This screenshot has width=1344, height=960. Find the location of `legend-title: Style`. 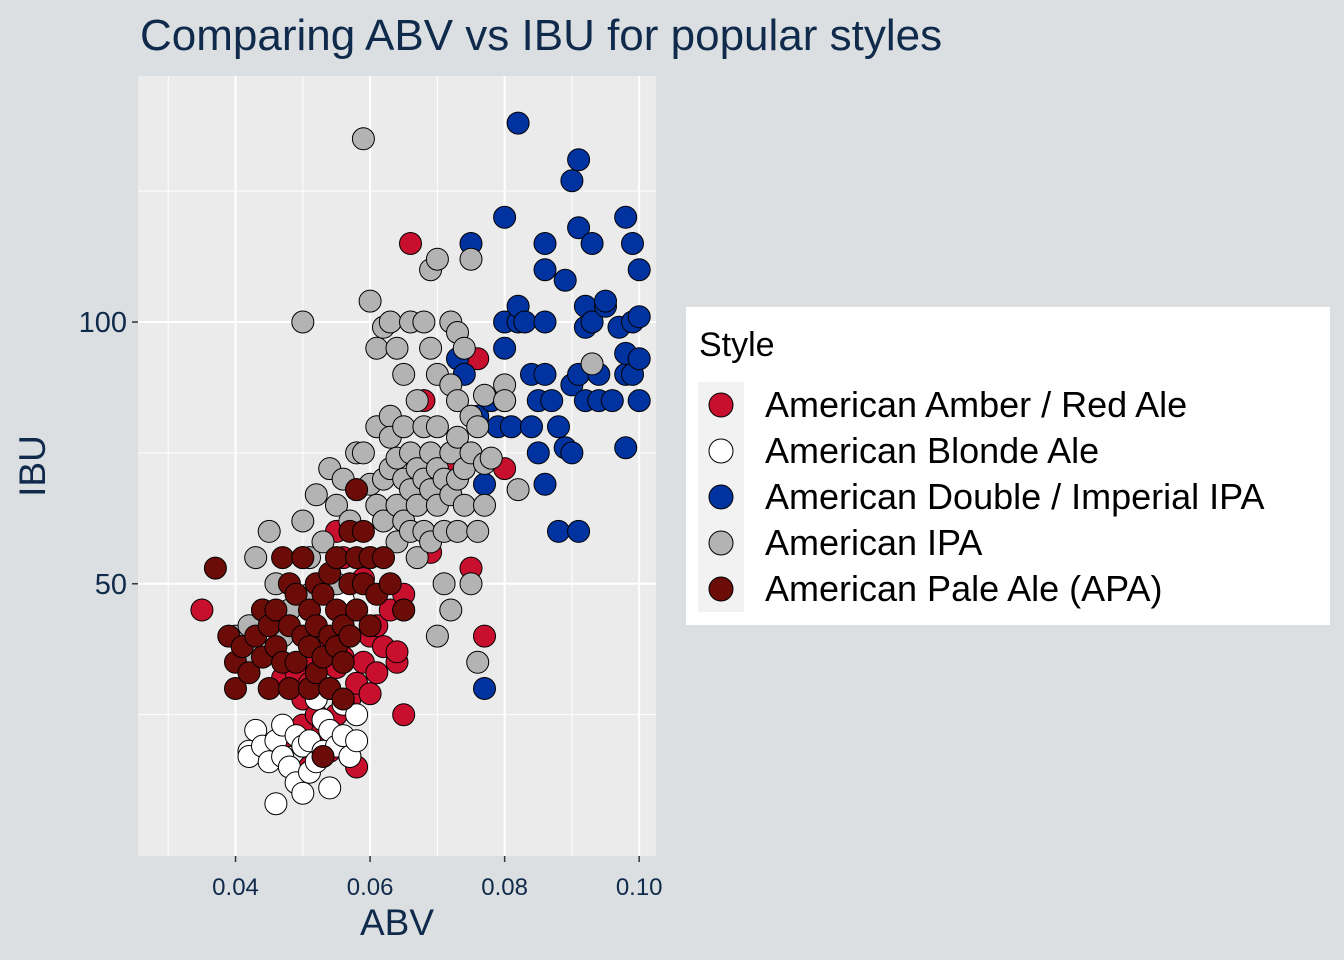

legend-title: Style is located at coordinates (737, 345).